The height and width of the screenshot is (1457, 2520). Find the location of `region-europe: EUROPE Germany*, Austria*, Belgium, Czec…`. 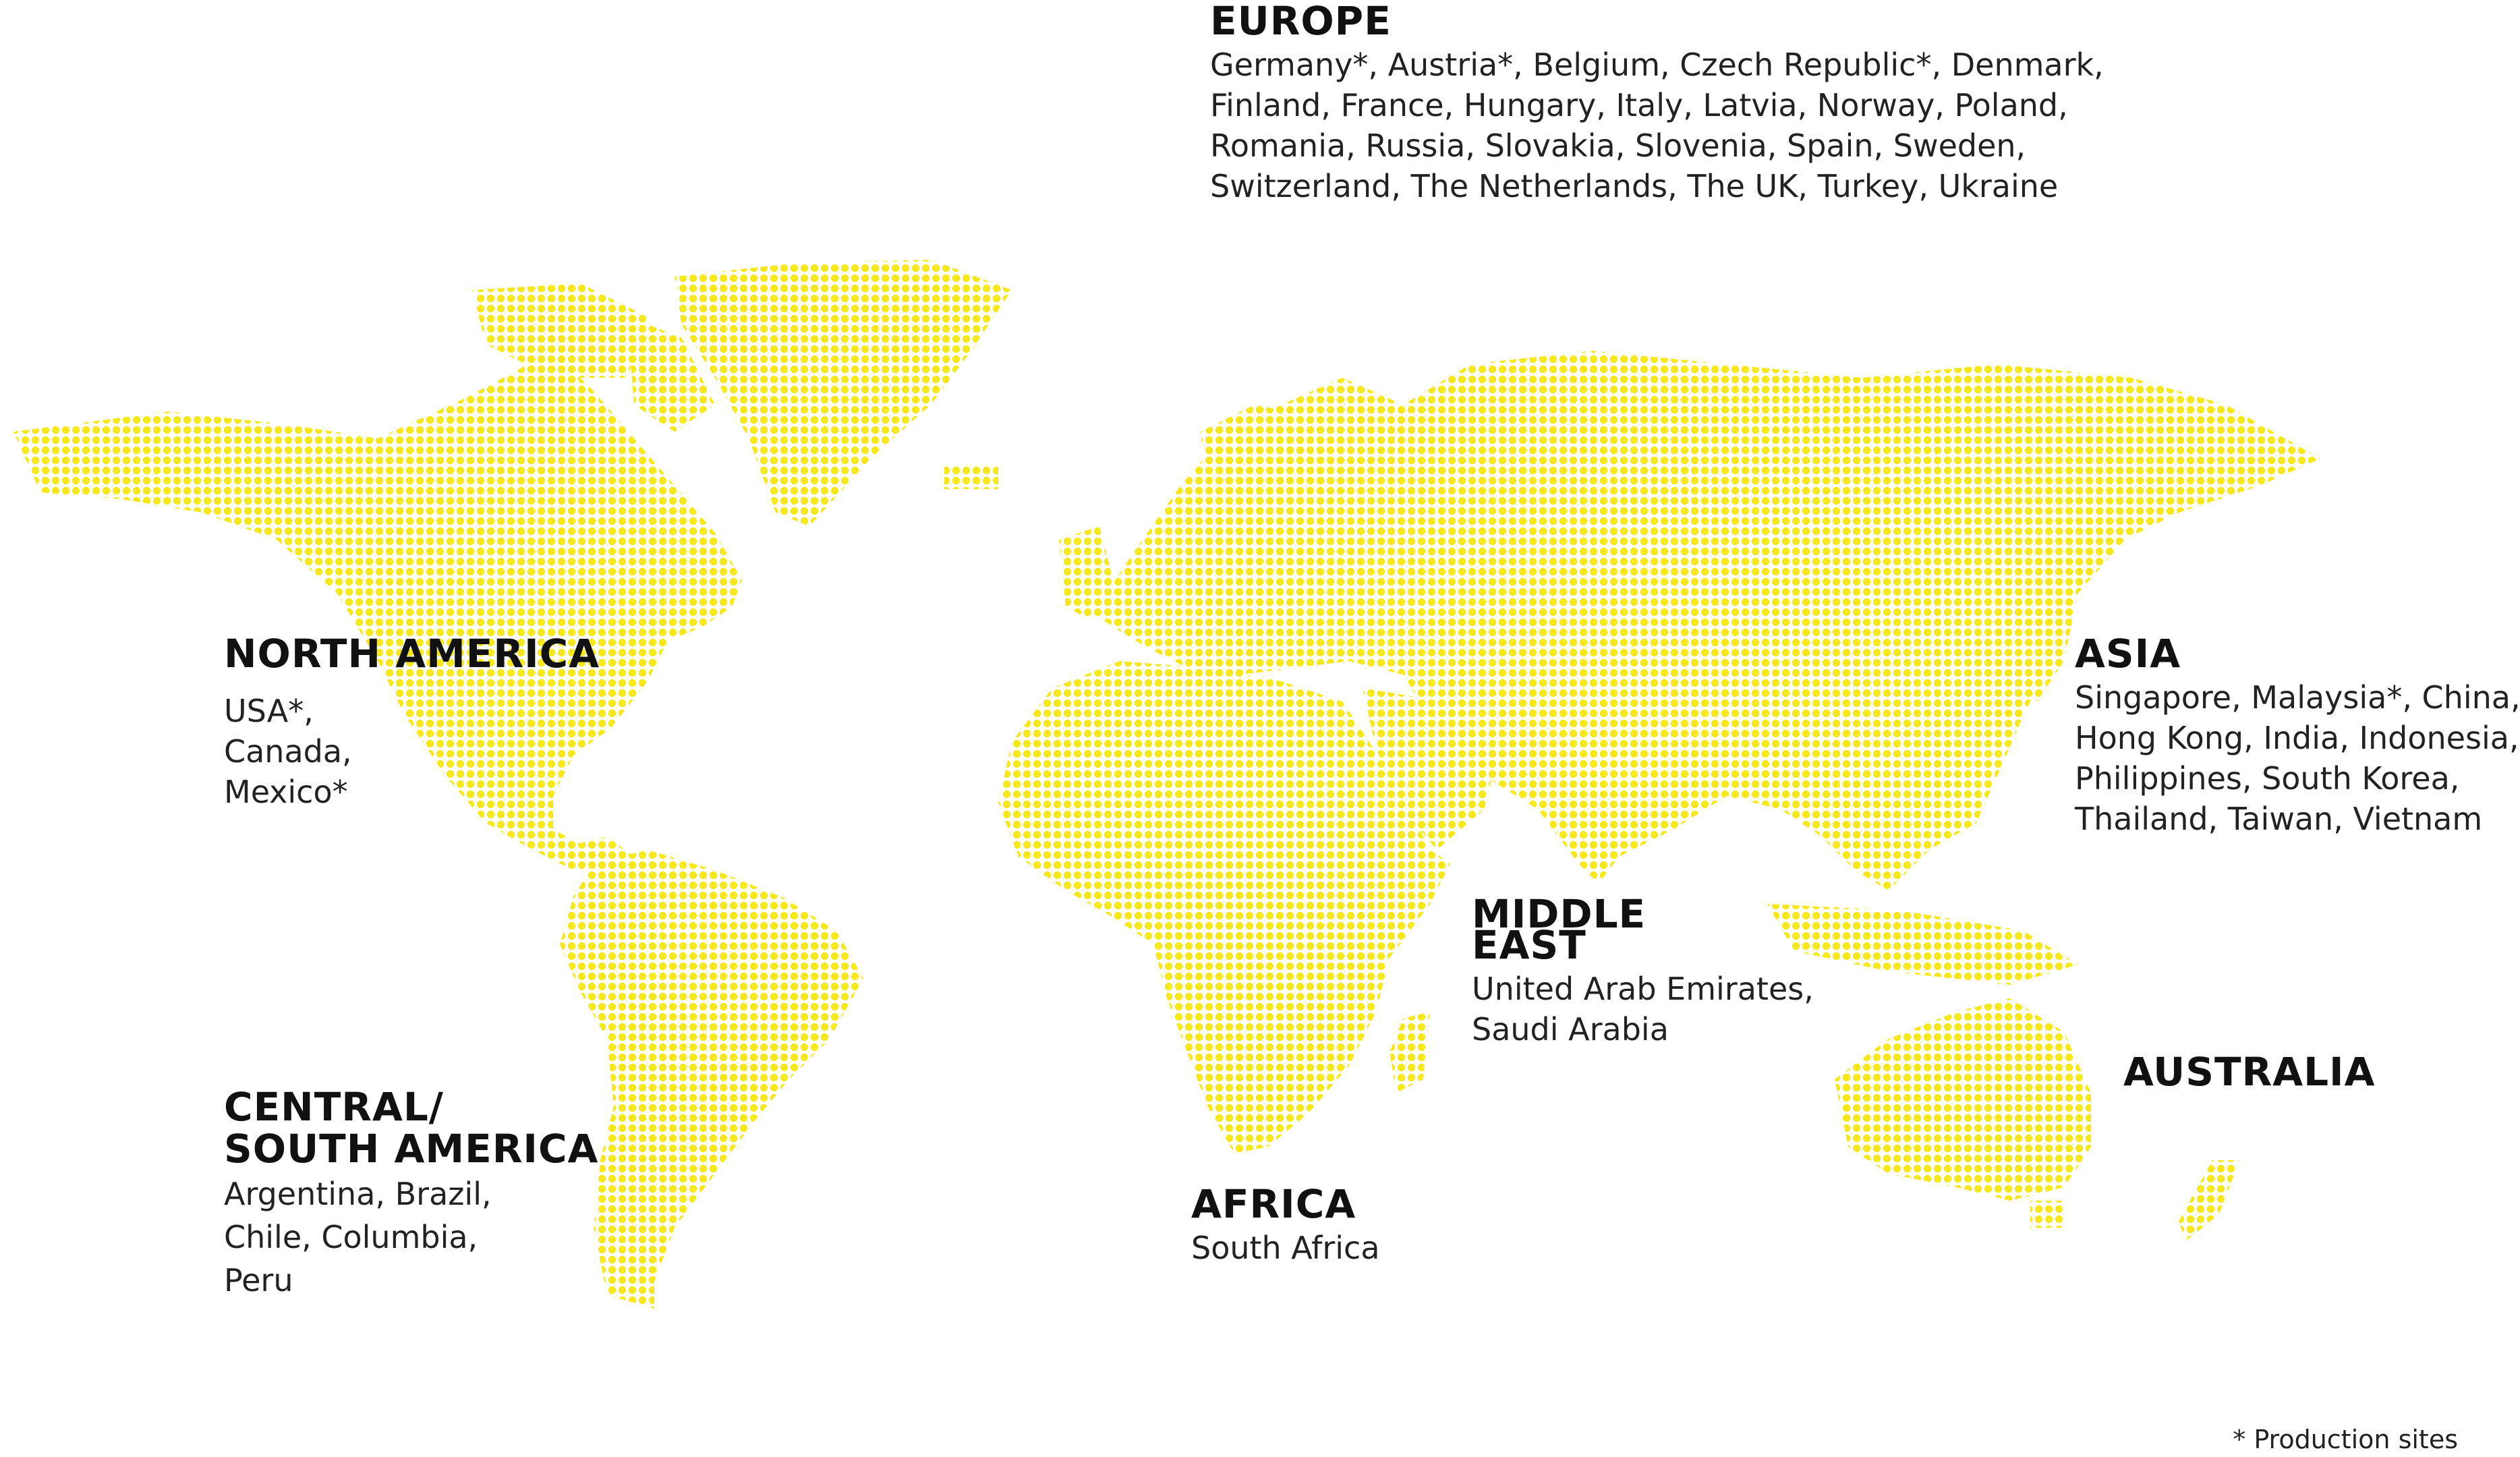

region-europe: EUROPE Germany*, Austria*, Belgium, Czec… is located at coordinates (1657, 103).